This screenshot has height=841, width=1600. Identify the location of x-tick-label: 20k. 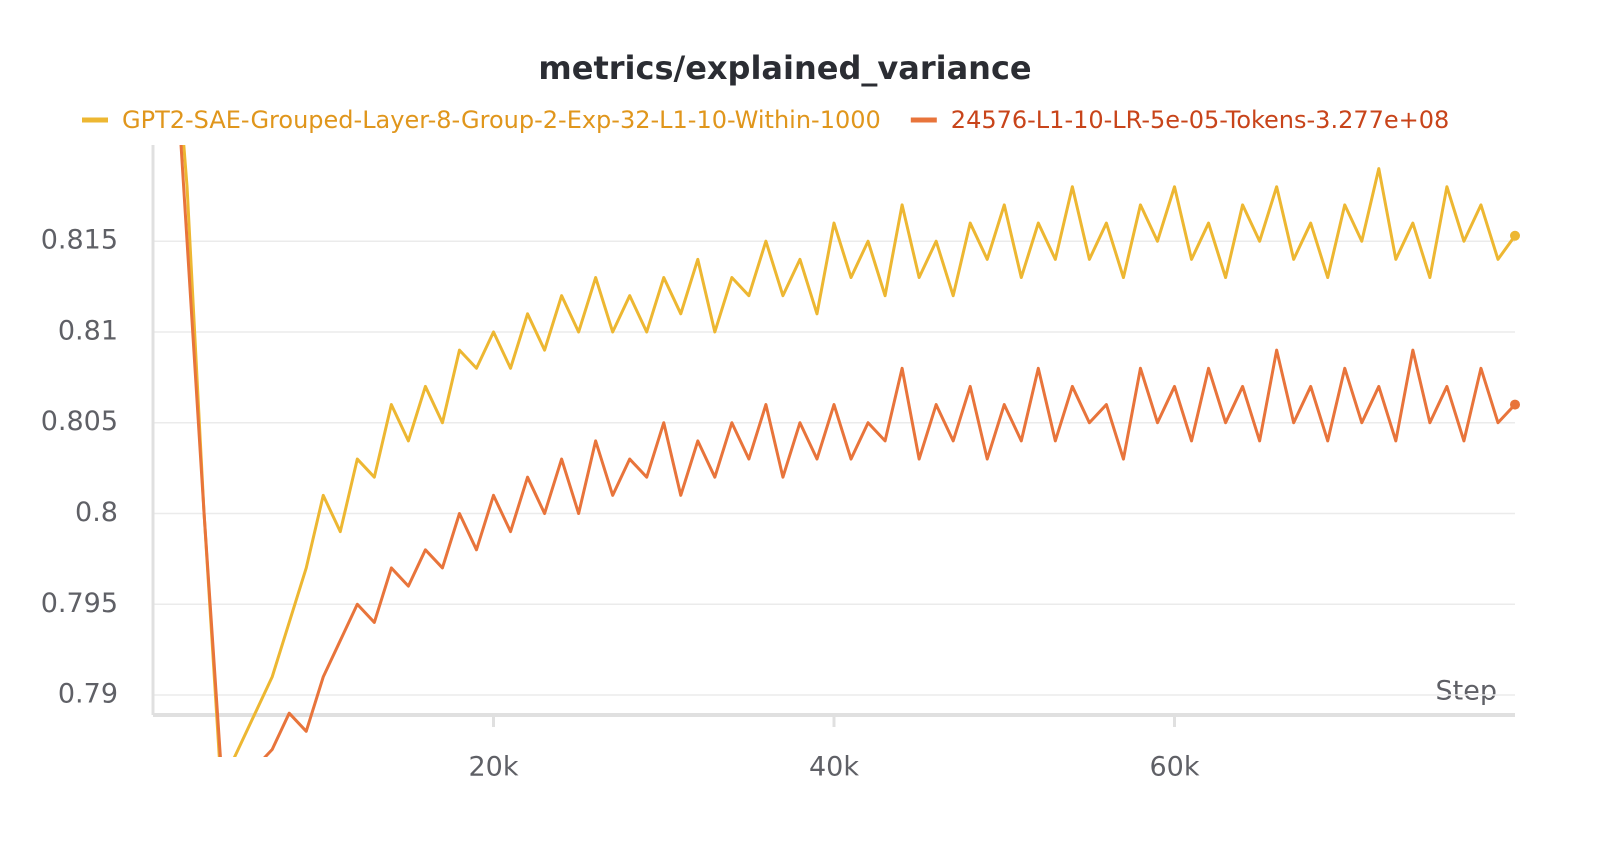
(494, 767).